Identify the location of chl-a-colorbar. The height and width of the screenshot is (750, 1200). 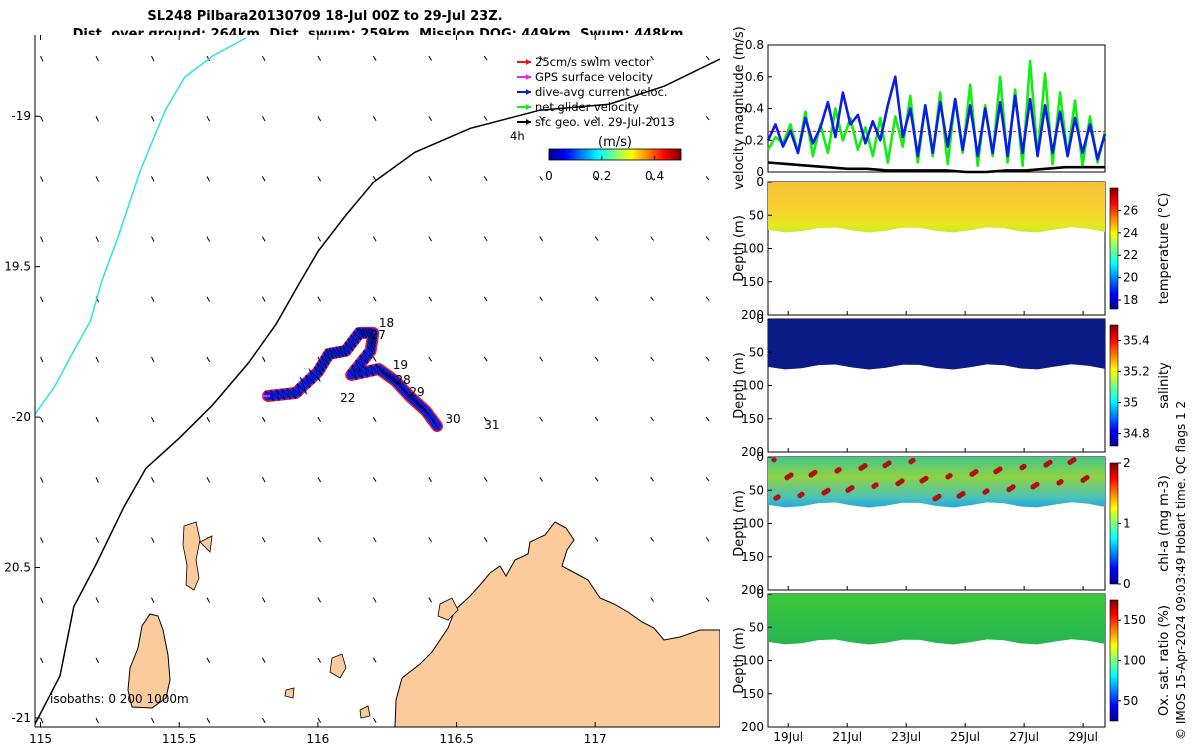
(1114, 523).